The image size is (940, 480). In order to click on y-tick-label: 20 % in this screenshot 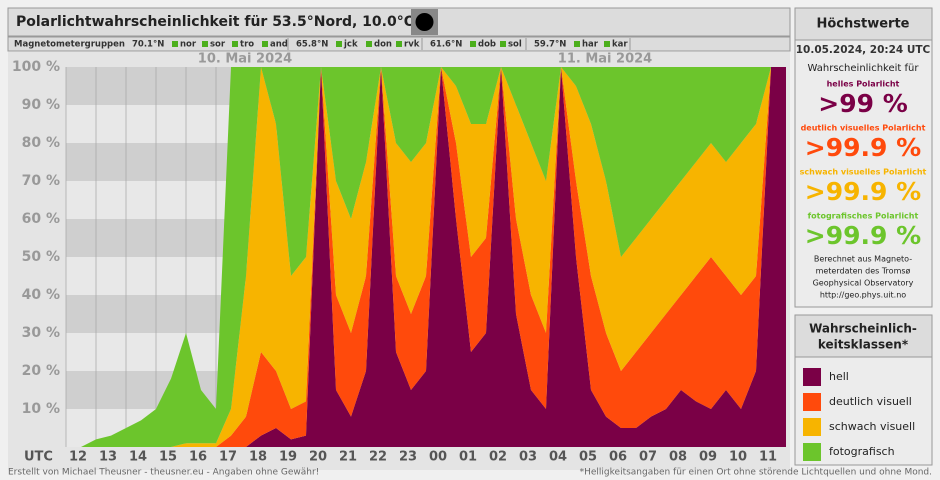, I will do `click(41, 371)`.